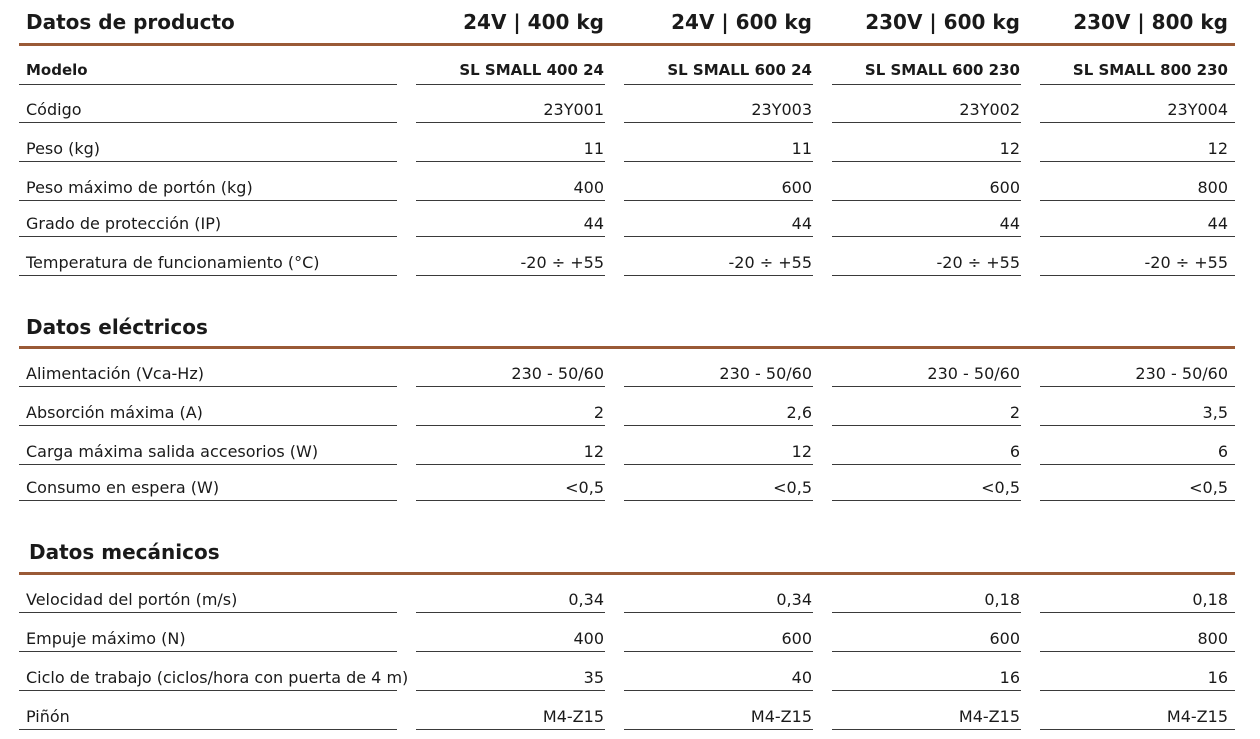 The width and height of the screenshot is (1260, 739). I want to click on cell: 3,5, so click(1215, 412).